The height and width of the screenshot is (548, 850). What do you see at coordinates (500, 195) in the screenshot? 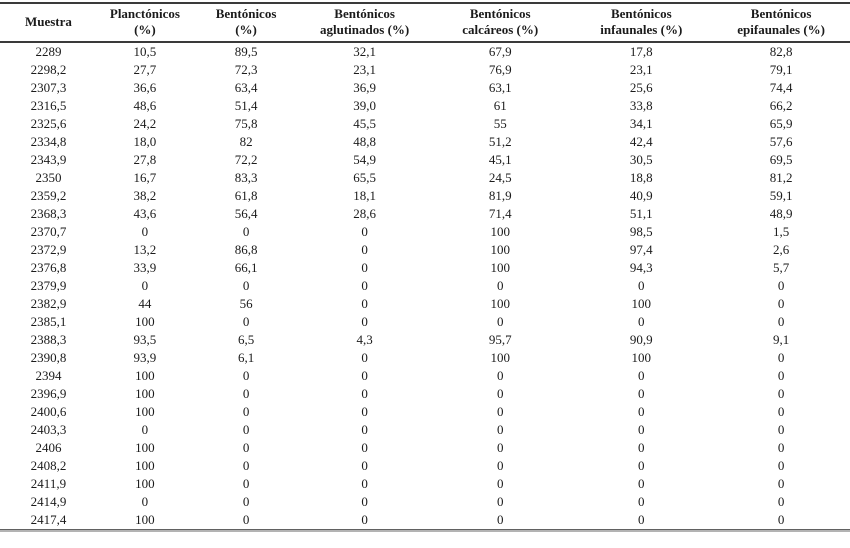
I see `value-cell: 81,9` at bounding box center [500, 195].